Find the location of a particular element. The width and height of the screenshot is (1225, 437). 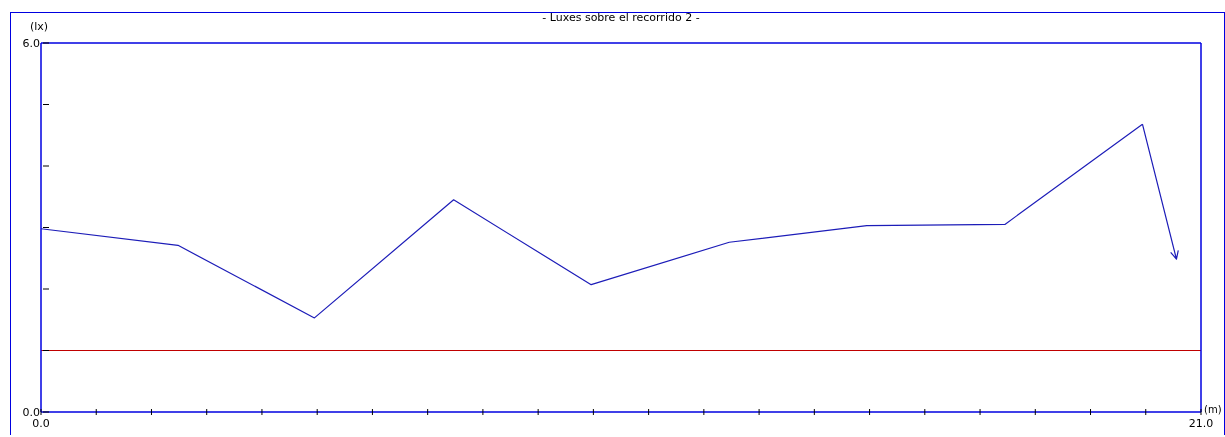

y-axis-title: (lx) is located at coordinates (39, 26).